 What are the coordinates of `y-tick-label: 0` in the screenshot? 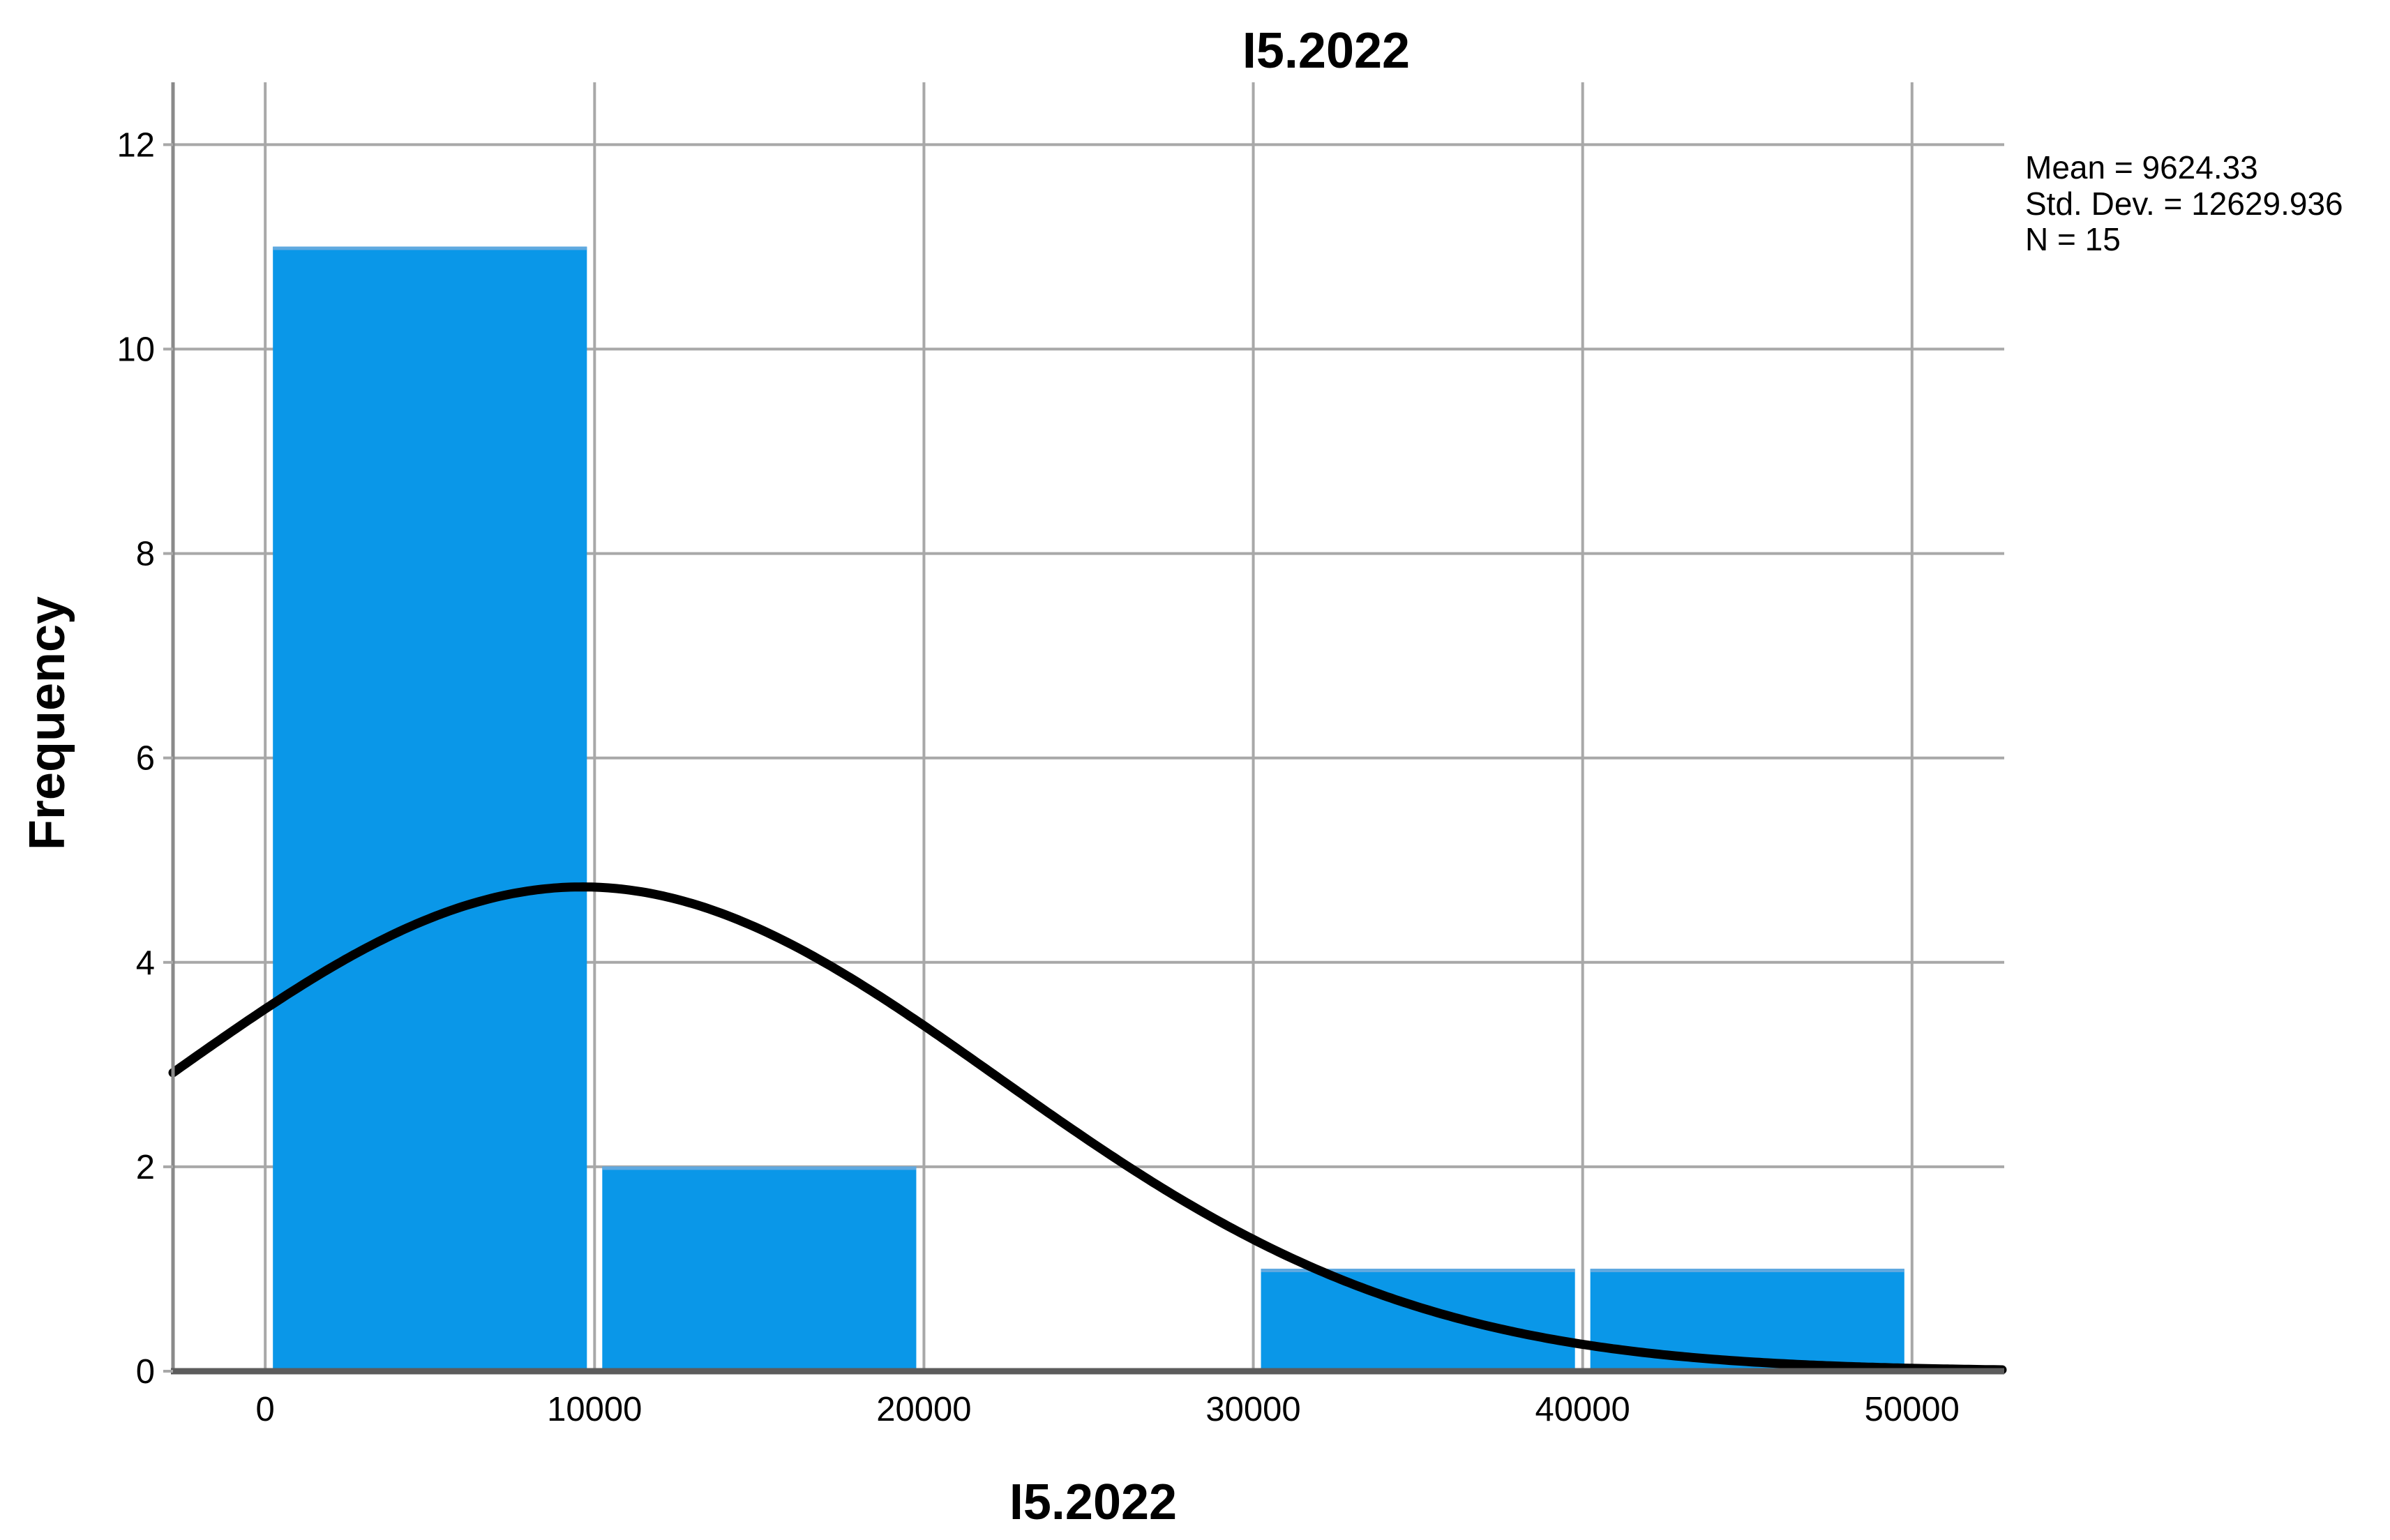 It's located at (145, 1372).